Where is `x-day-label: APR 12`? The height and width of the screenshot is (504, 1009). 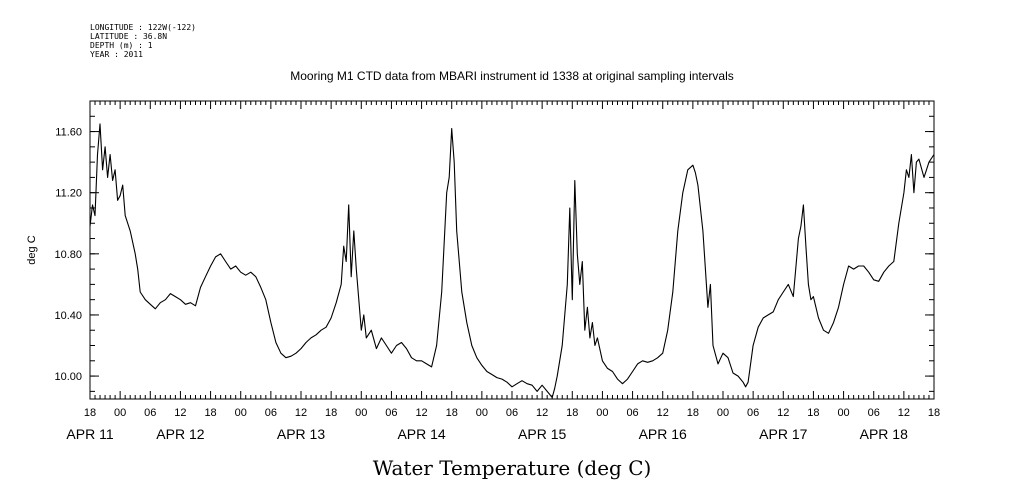
x-day-label: APR 12 is located at coordinates (180, 434).